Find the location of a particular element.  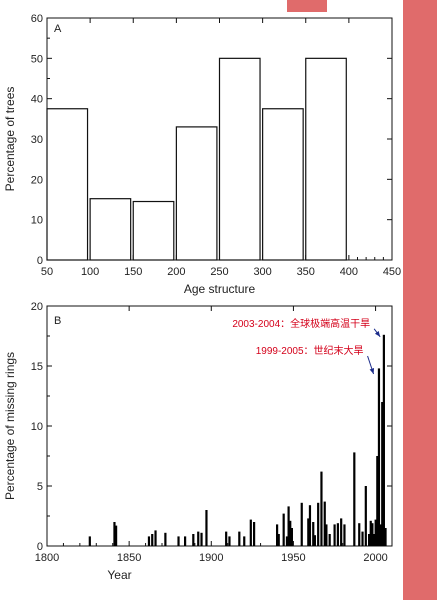

x-axis-title: Year is located at coordinates (119, 575).